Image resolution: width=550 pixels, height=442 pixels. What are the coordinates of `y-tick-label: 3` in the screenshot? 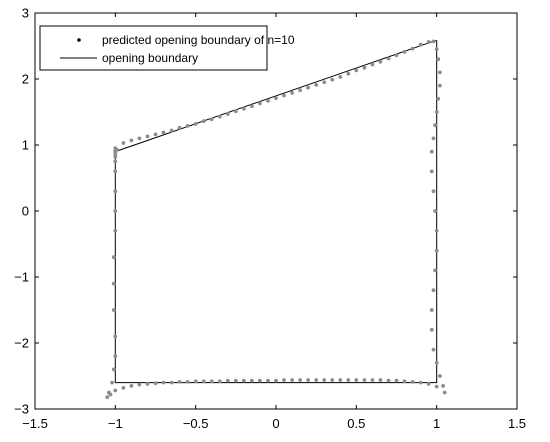 It's located at (25, 13).